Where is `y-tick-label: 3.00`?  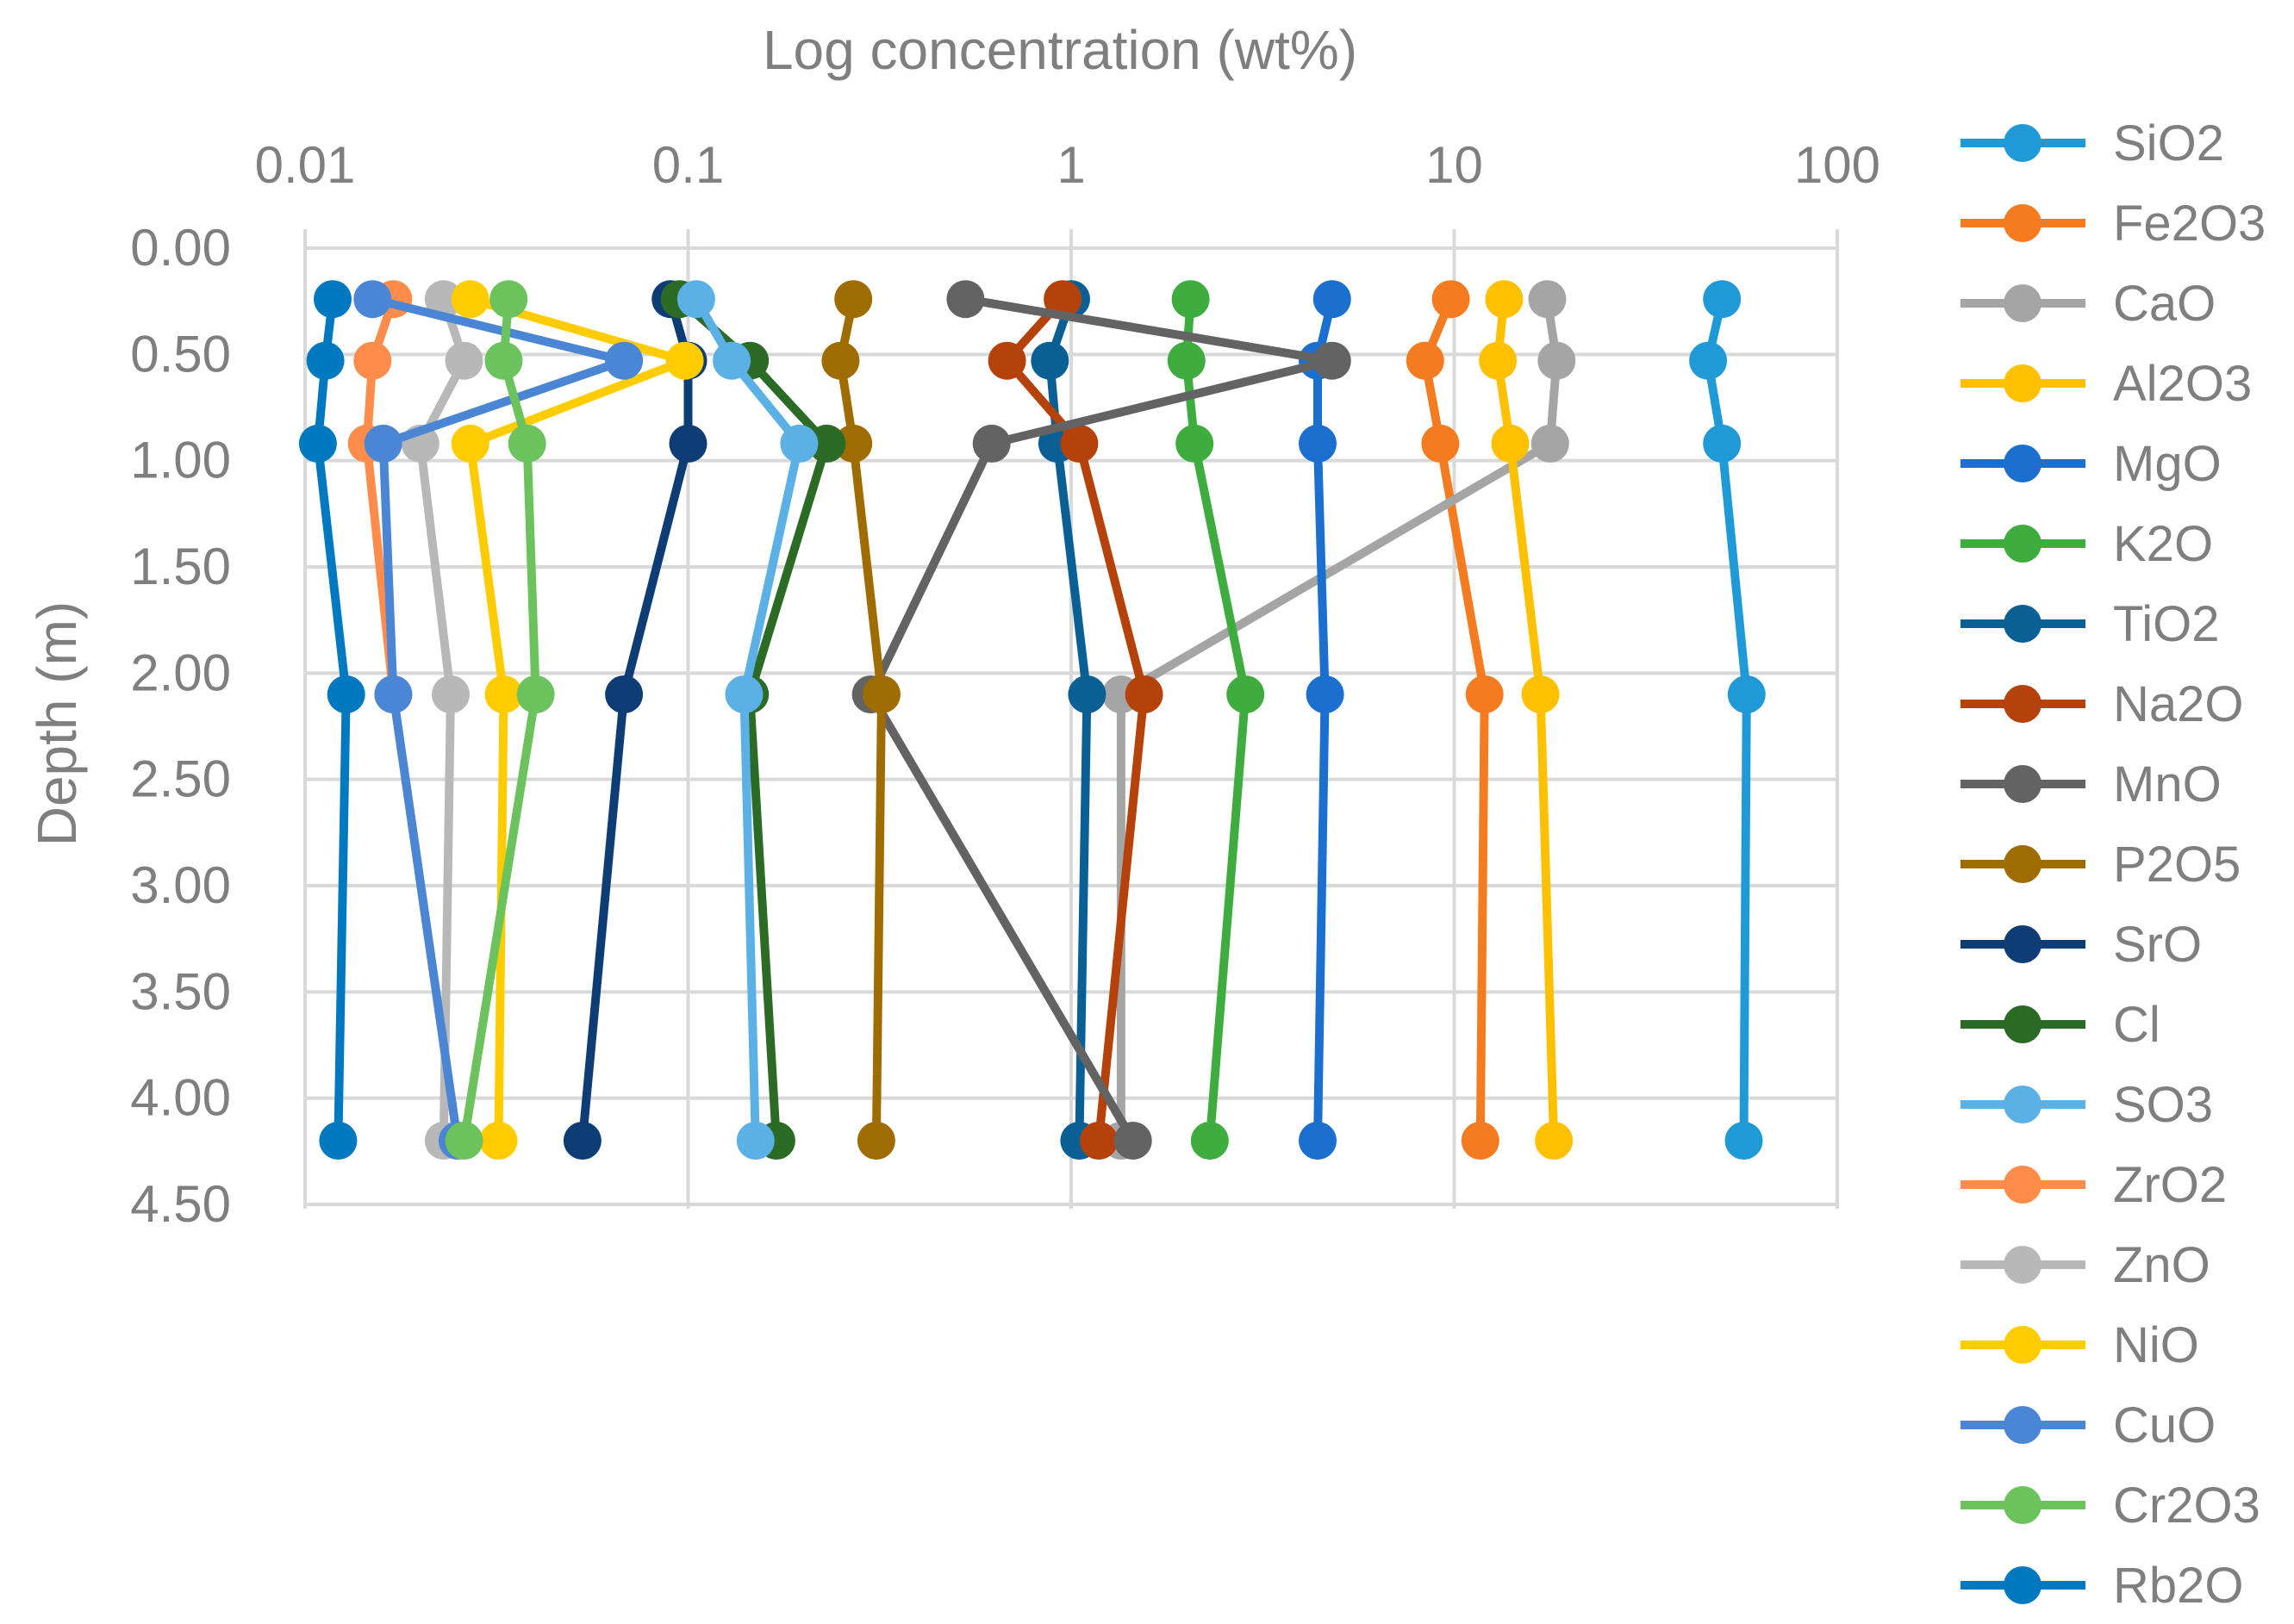 y-tick-label: 3.00 is located at coordinates (180, 885).